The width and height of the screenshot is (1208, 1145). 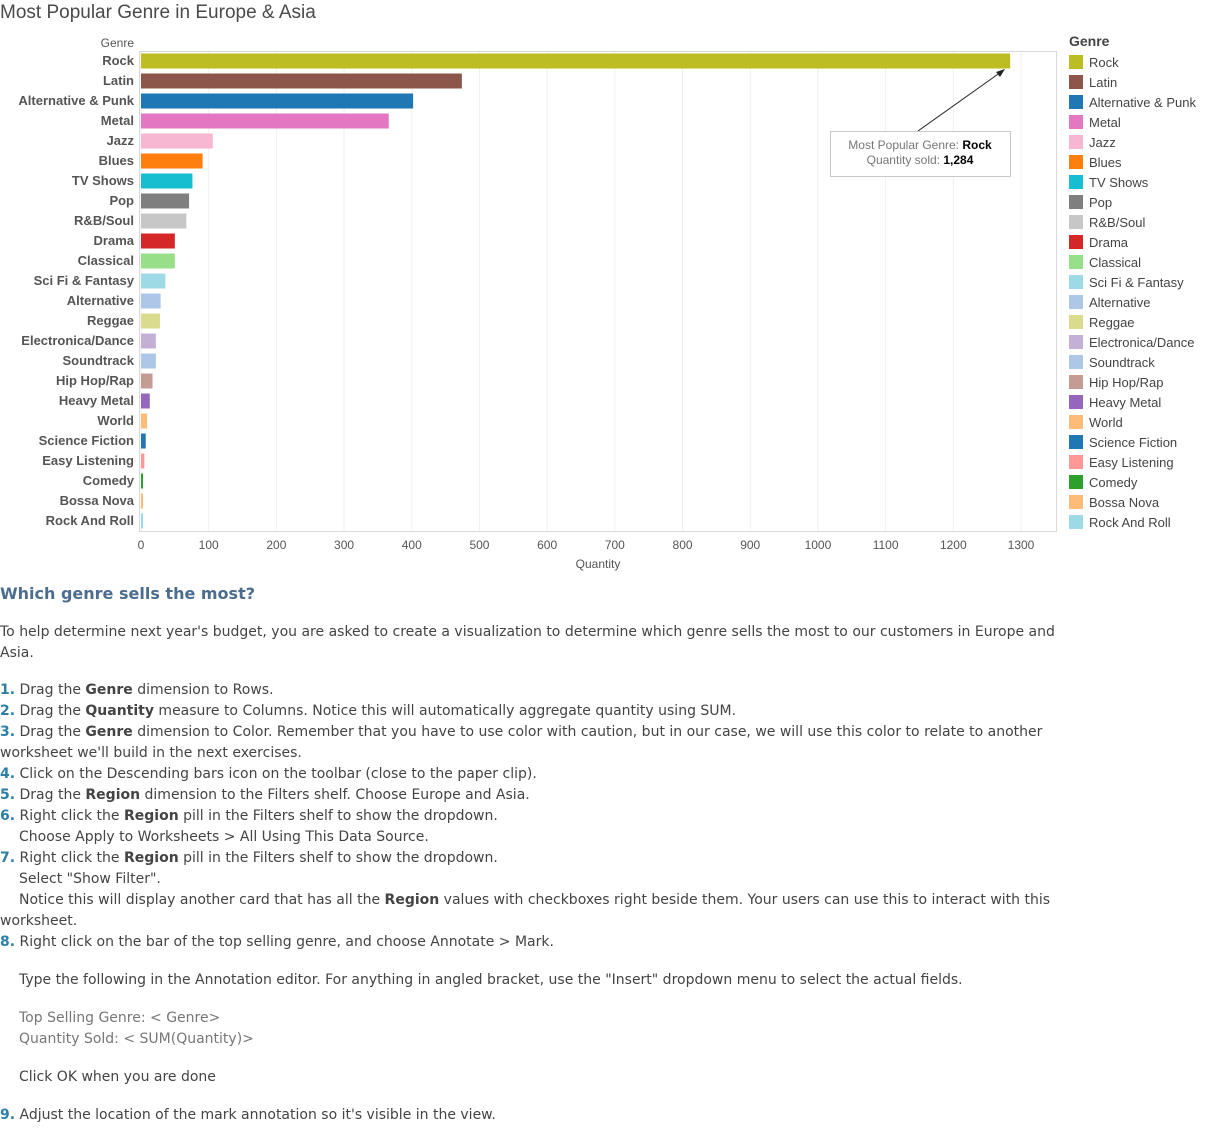 I want to click on legend-item: Hip Hop/Rap, so click(x=1138, y=382).